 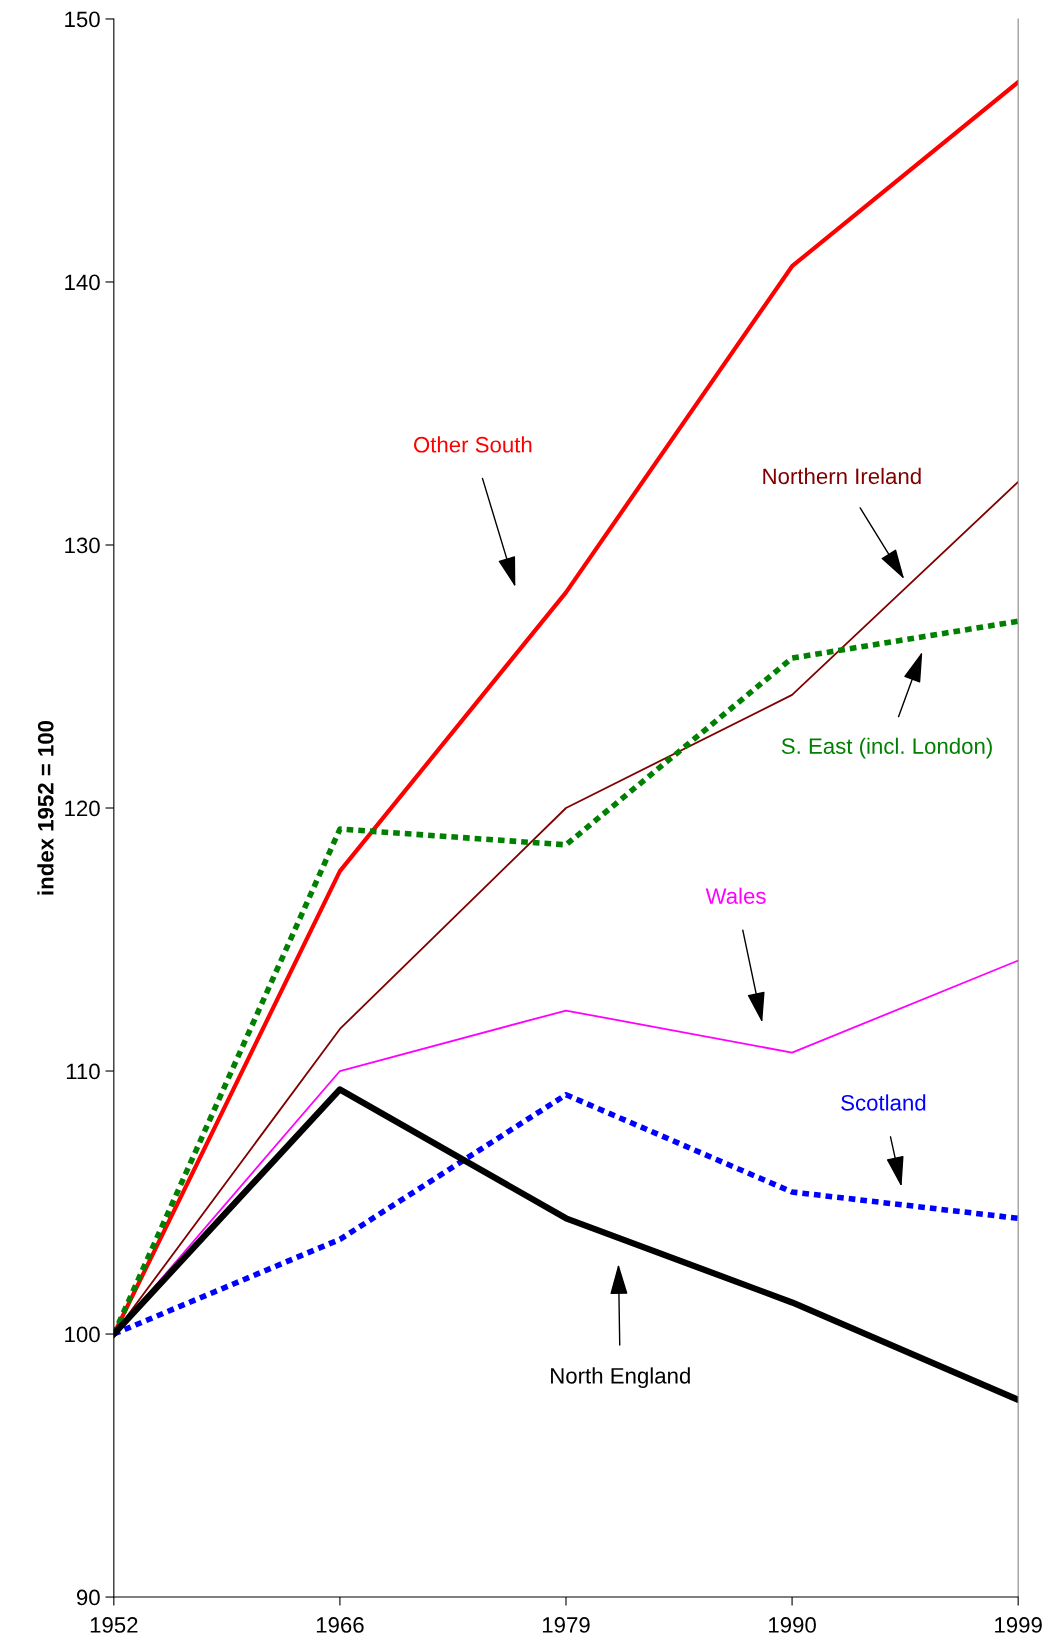 What do you see at coordinates (340, 1625) in the screenshot?
I see `x-tick-label: 1966` at bounding box center [340, 1625].